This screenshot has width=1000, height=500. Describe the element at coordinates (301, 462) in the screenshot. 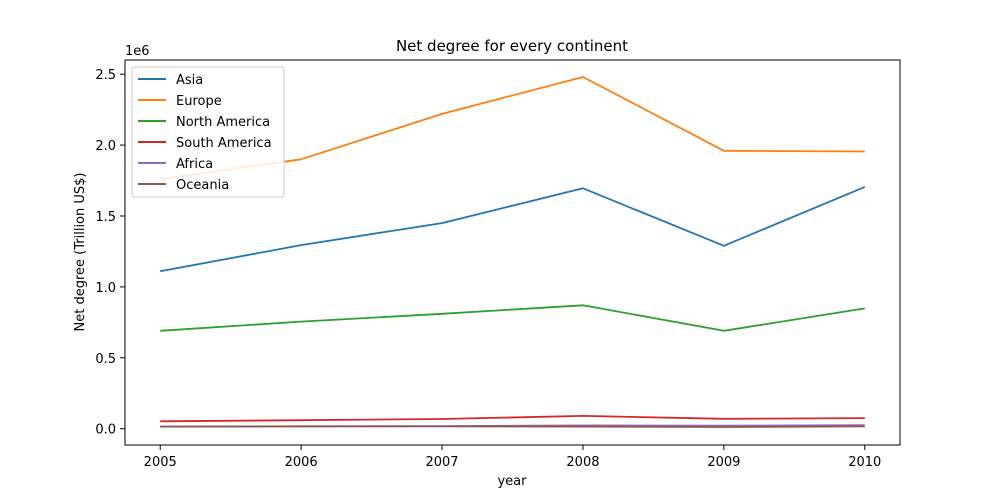

I see `x-tick-label: 2006` at that location.